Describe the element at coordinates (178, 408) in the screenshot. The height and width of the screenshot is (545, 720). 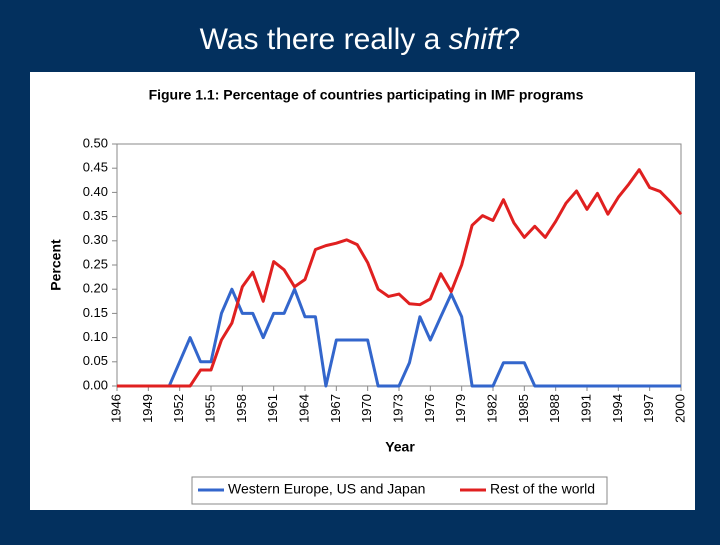
I see `x-tick-label: 1952` at that location.